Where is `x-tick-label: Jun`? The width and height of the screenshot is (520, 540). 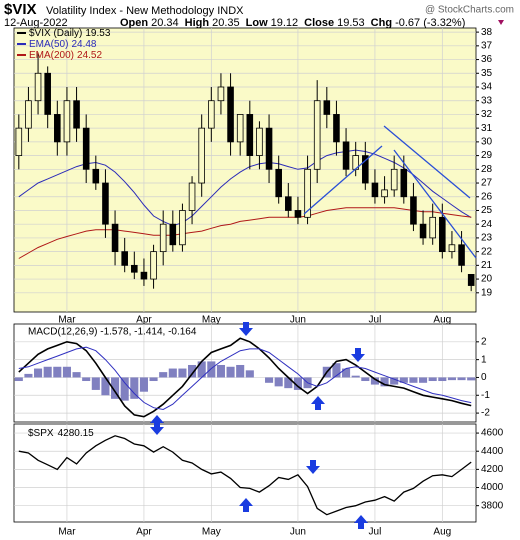
x-tick-label: Jun is located at coordinates (298, 532).